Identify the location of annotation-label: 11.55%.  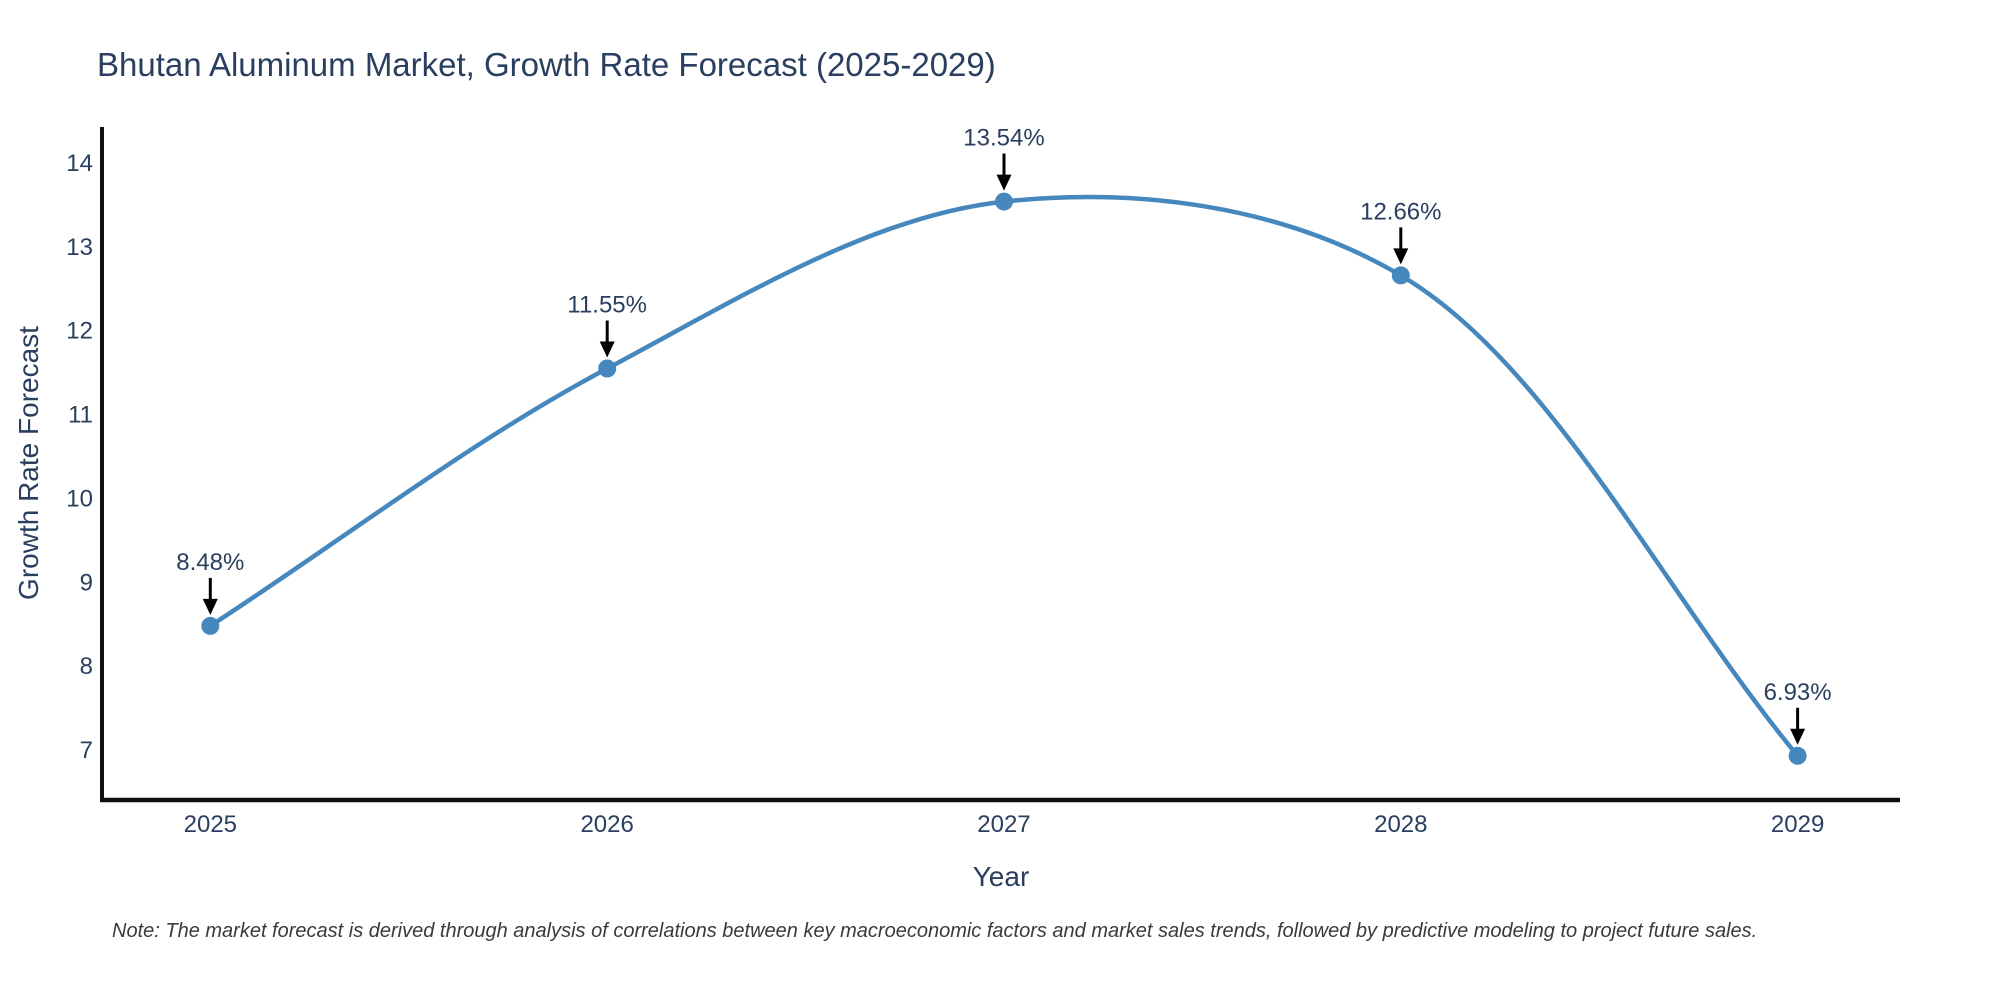
(607, 305).